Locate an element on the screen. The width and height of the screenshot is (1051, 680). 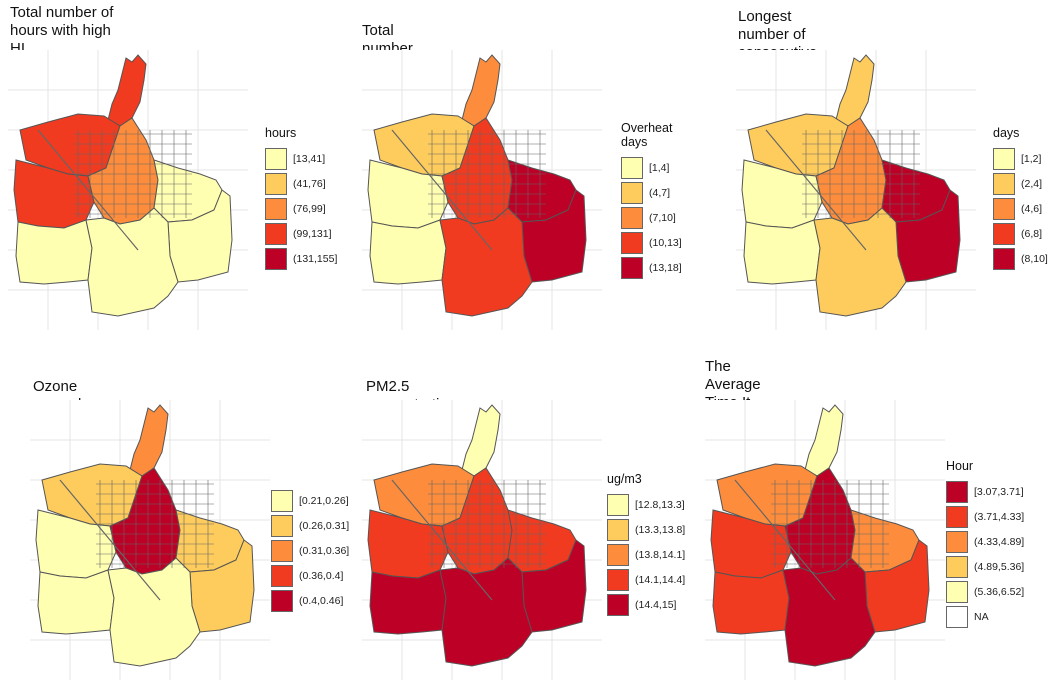
legend-item: (99,131] is located at coordinates (301, 233).